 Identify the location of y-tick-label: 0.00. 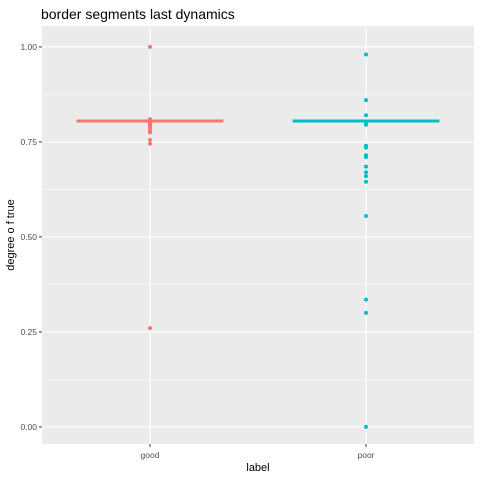
(28, 427).